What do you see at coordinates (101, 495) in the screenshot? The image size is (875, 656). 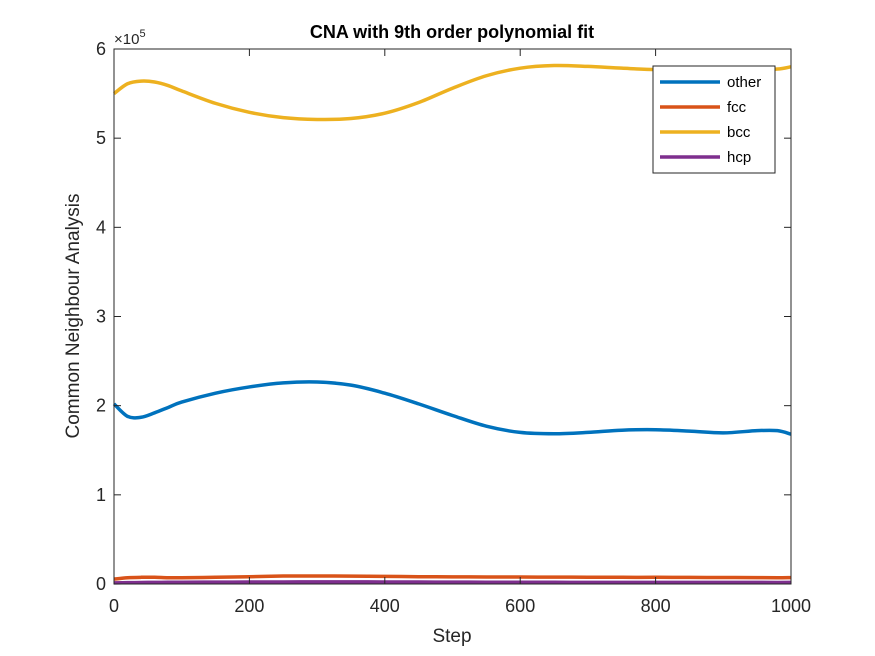 I see `y-tick-label: 1` at bounding box center [101, 495].